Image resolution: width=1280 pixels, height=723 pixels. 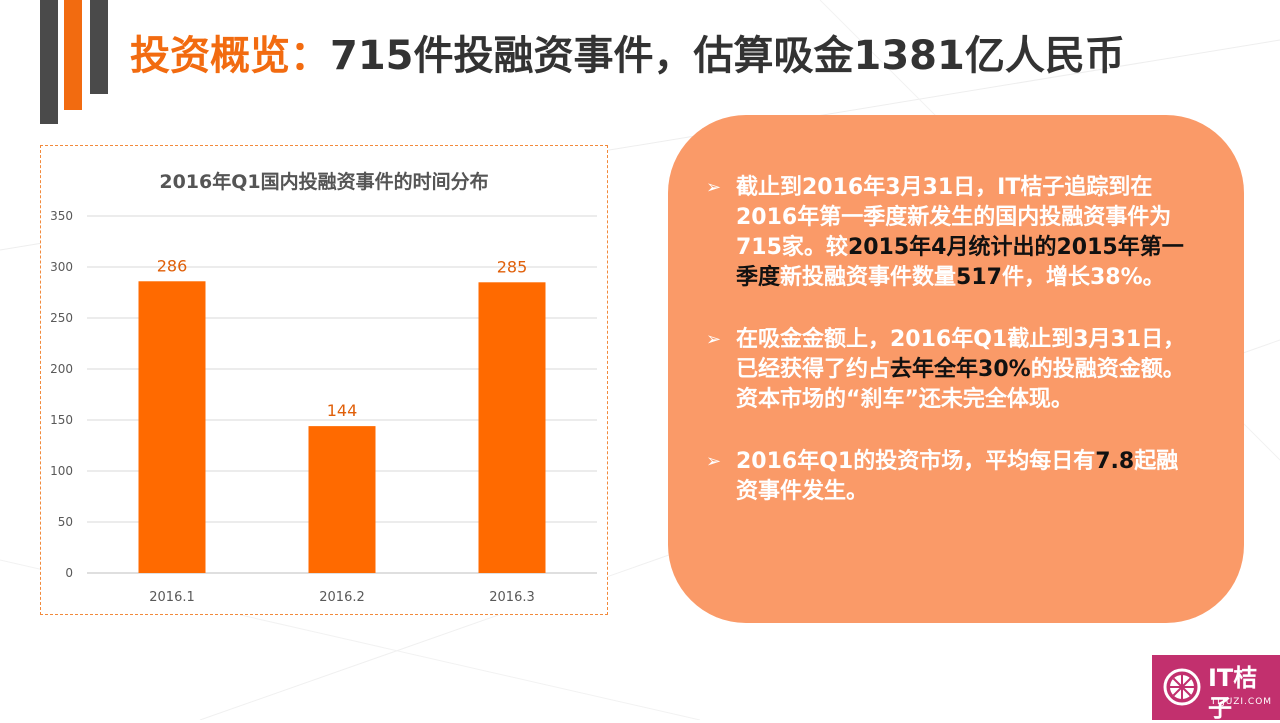 I want to click on bullet-text: 2016年Q1的投资市场，平均每日有, so click(x=916, y=461).